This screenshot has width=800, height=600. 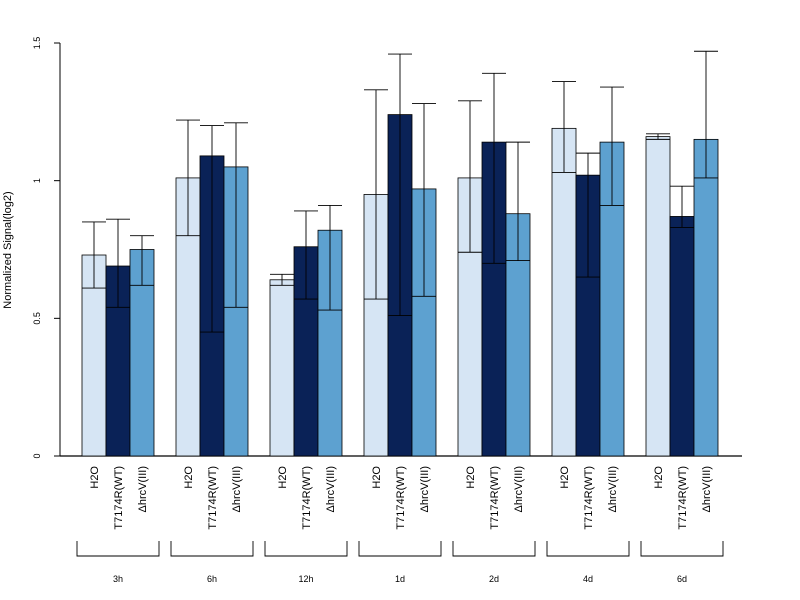 What do you see at coordinates (305, 579) in the screenshot?
I see `group-label: 12h` at bounding box center [305, 579].